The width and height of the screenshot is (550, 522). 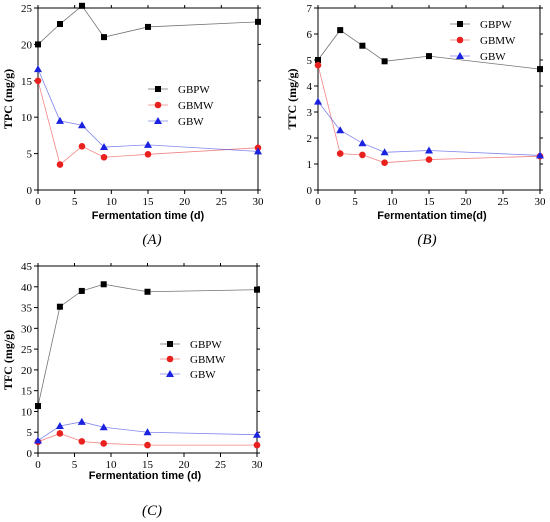 I want to click on y-tick-label: 1, so click(x=310, y=165).